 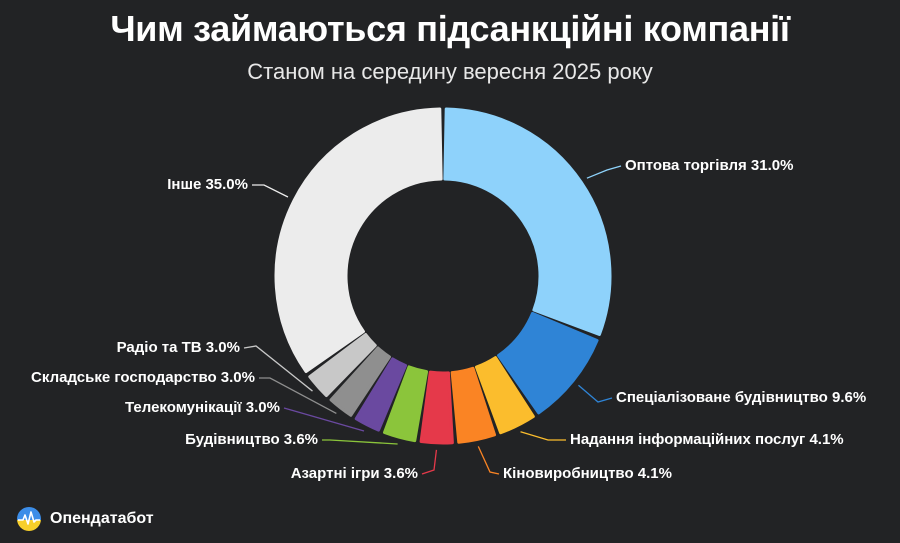 What do you see at coordinates (450, 28) in the screenshot?
I see `chart-title: Чим займаються підсанкційні компанії` at bounding box center [450, 28].